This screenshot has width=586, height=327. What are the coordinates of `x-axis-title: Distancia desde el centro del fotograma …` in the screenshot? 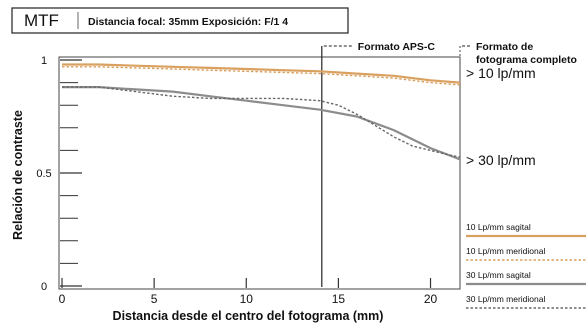 It's located at (248, 316).